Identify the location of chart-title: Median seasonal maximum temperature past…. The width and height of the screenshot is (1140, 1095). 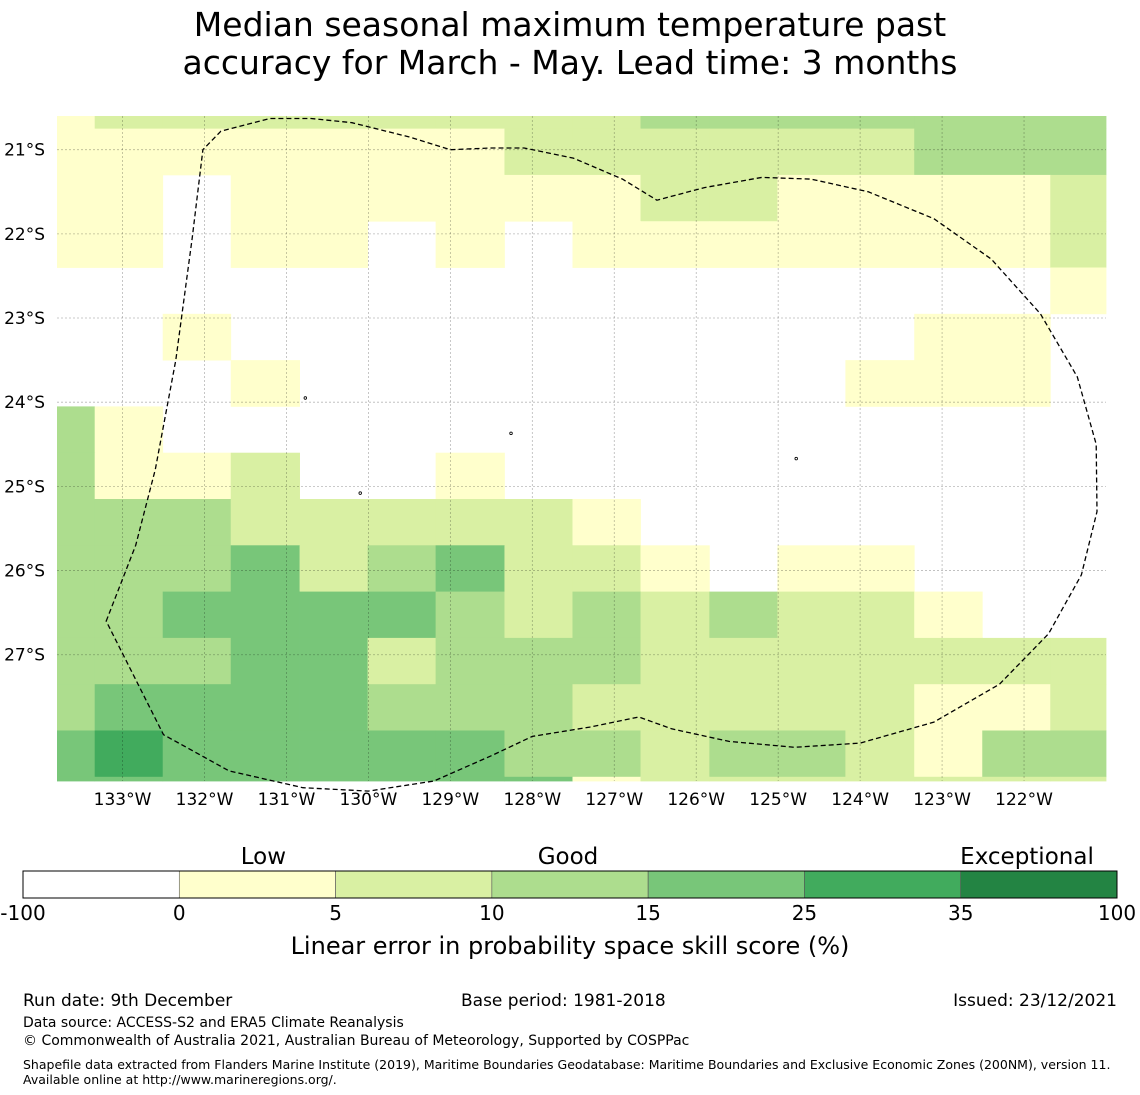
(570, 44).